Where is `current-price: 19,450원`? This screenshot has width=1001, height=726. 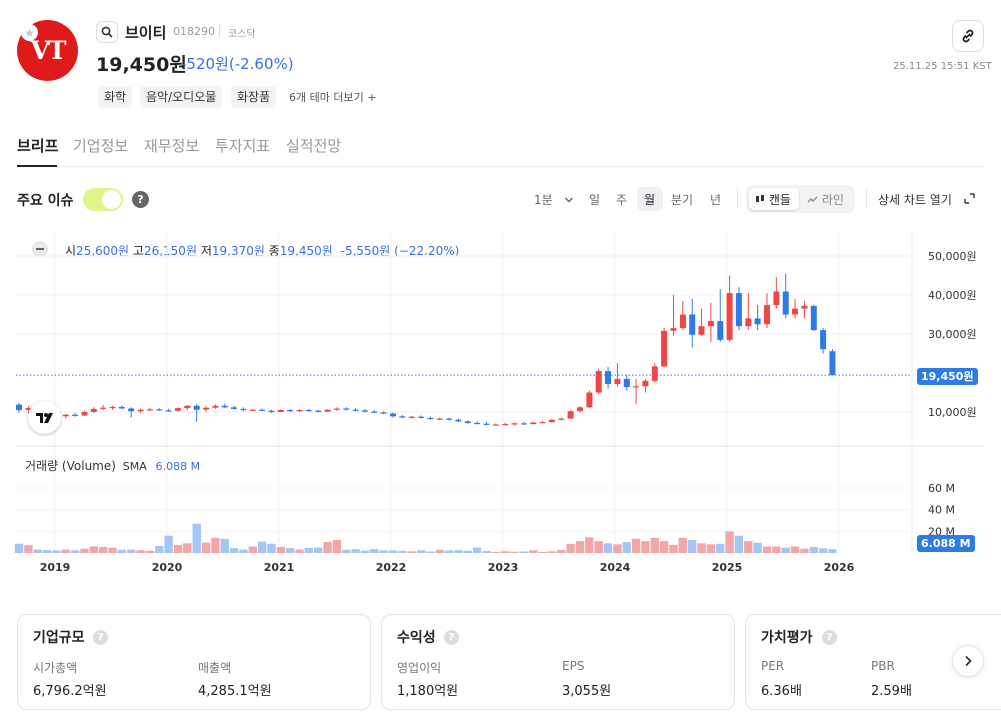 current-price: 19,450원 is located at coordinates (141, 65).